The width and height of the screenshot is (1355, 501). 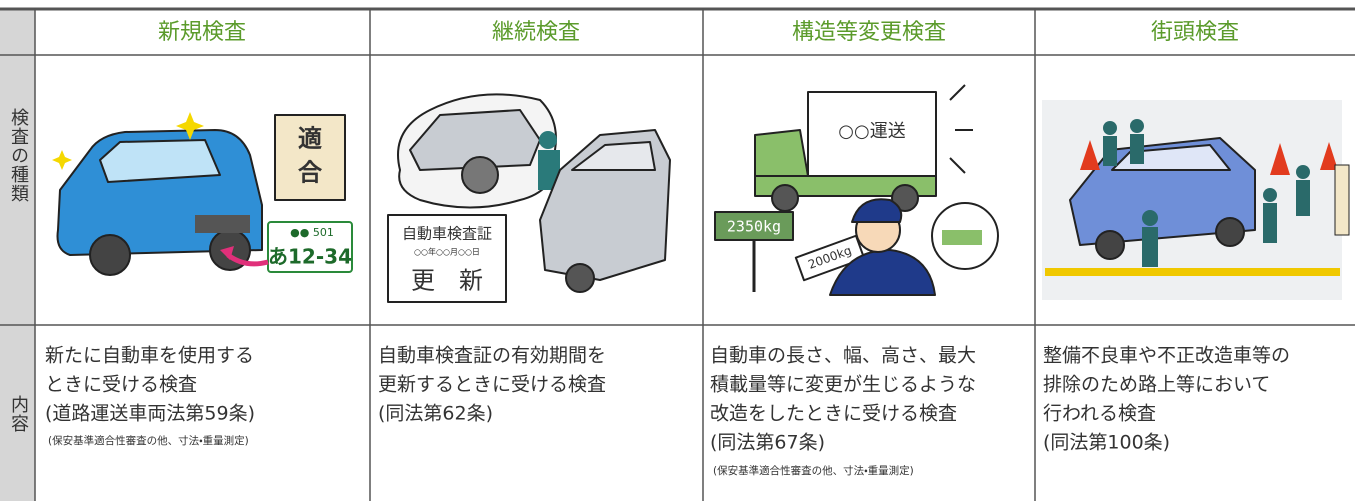 What do you see at coordinates (877, 210) in the screenshot?
I see `inspector-cap` at bounding box center [877, 210].